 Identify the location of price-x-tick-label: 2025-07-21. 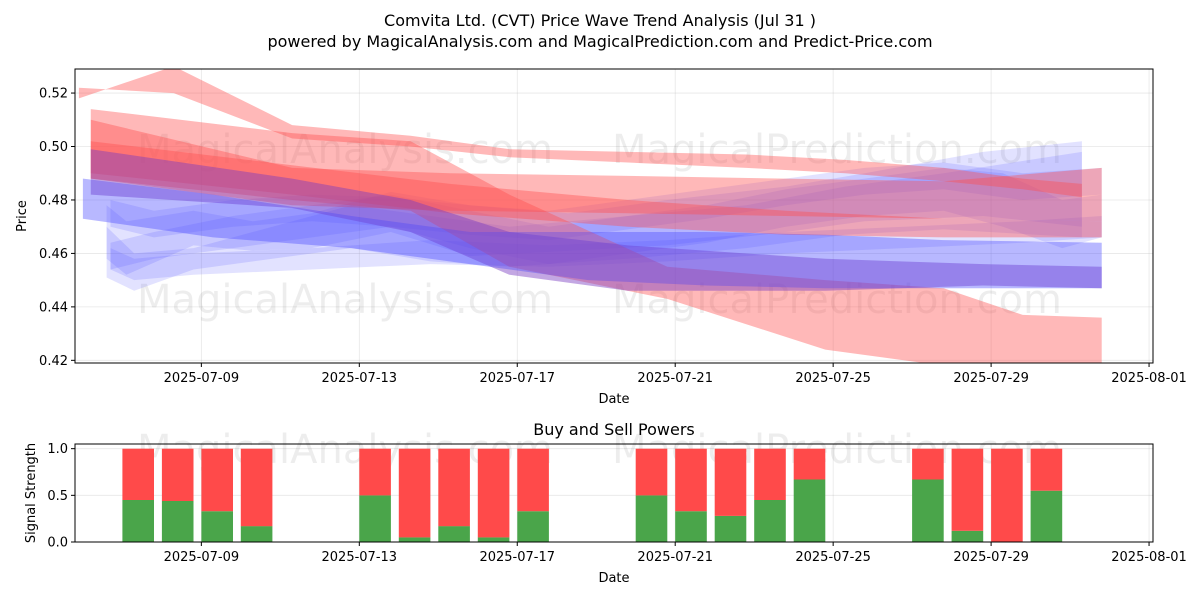
(675, 378).